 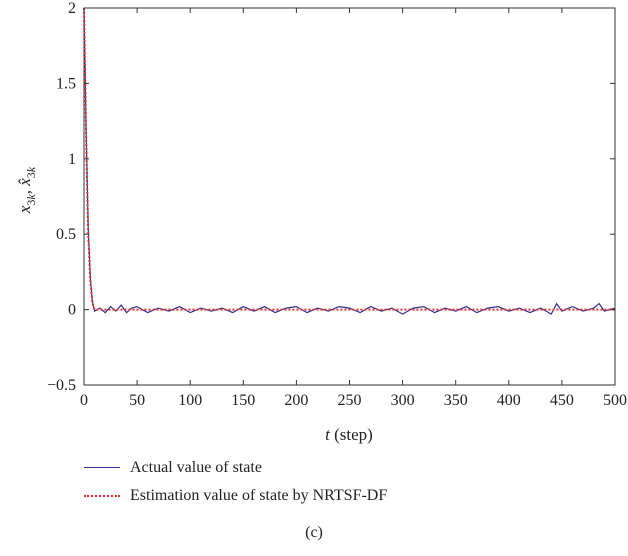 What do you see at coordinates (403, 400) in the screenshot?
I see `x-tick-label: 300` at bounding box center [403, 400].